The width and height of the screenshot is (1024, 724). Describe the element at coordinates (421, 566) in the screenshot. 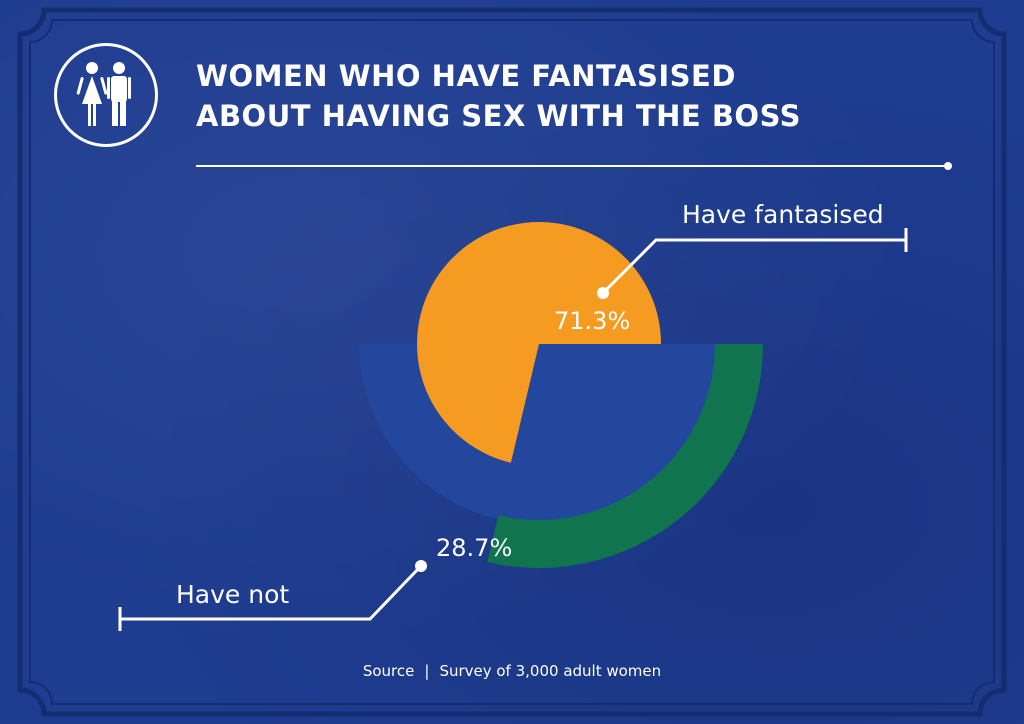

I see `callout-dot-have-not` at that location.